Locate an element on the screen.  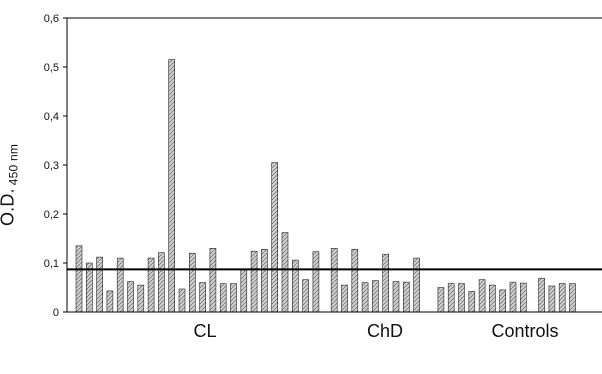
y-tick-label: 0 is located at coordinates (56, 313).